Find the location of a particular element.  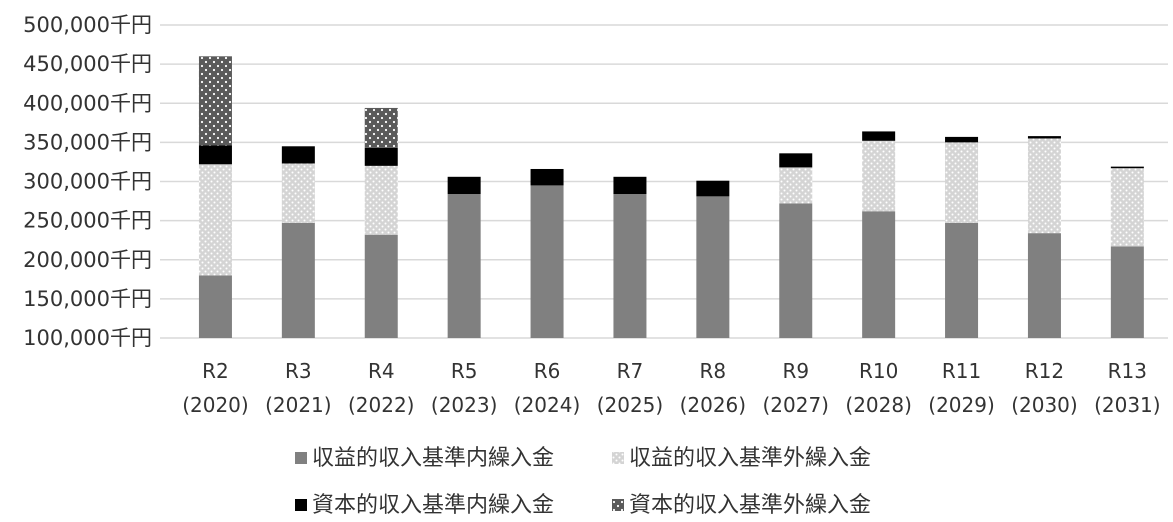

x-category-label: R5 is located at coordinates (464, 371).